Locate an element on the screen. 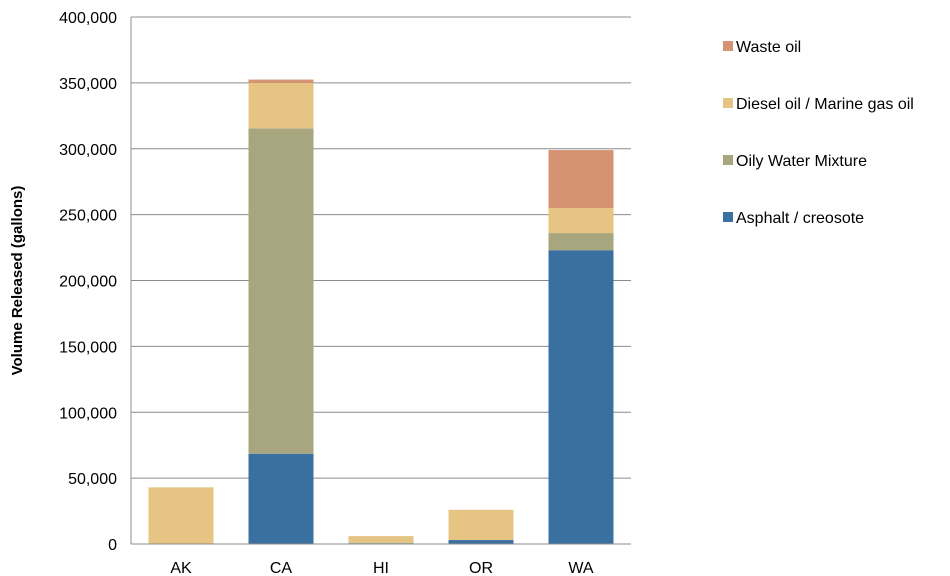  x-tick-label: HI is located at coordinates (381, 568).